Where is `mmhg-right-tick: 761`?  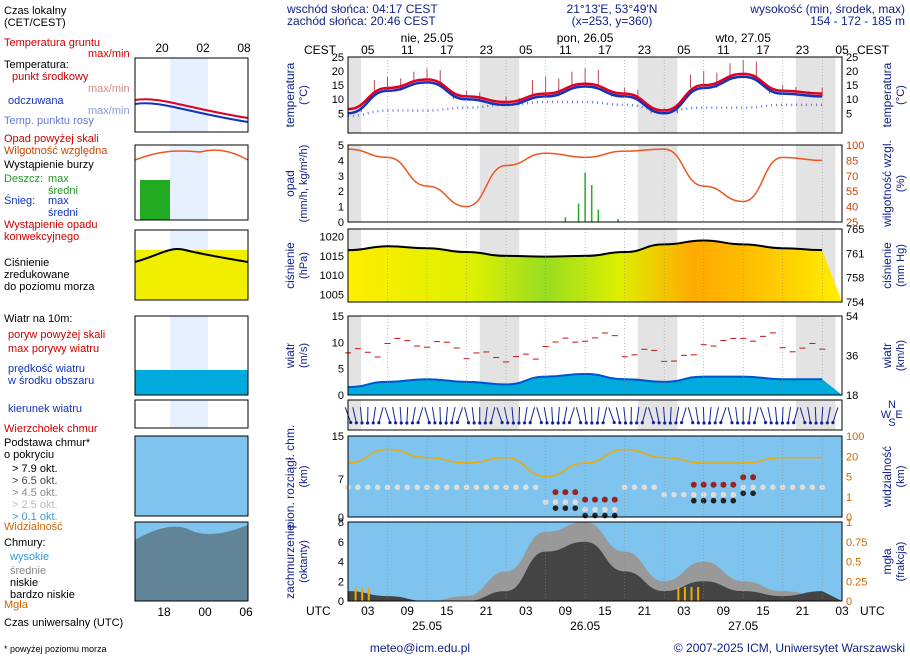 mmhg-right-tick: 761 is located at coordinates (855, 254).